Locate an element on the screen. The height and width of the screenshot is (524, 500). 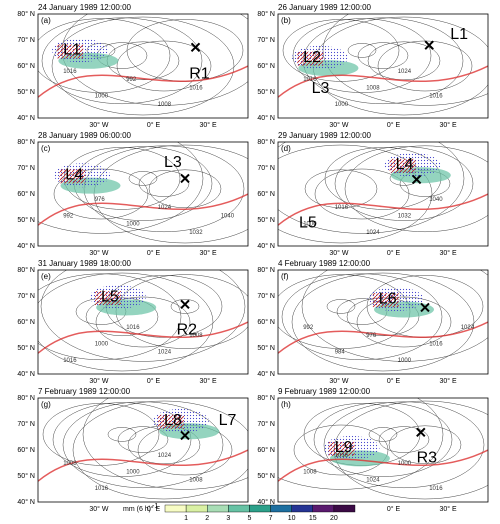
panel-letter: (g) is located at coordinates (46, 404).